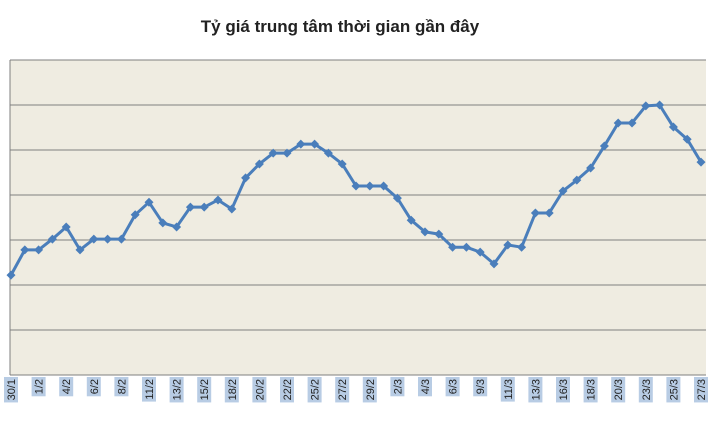 The width and height of the screenshot is (713, 430). I want to click on x-tick-label: 4/2, so click(67, 386).